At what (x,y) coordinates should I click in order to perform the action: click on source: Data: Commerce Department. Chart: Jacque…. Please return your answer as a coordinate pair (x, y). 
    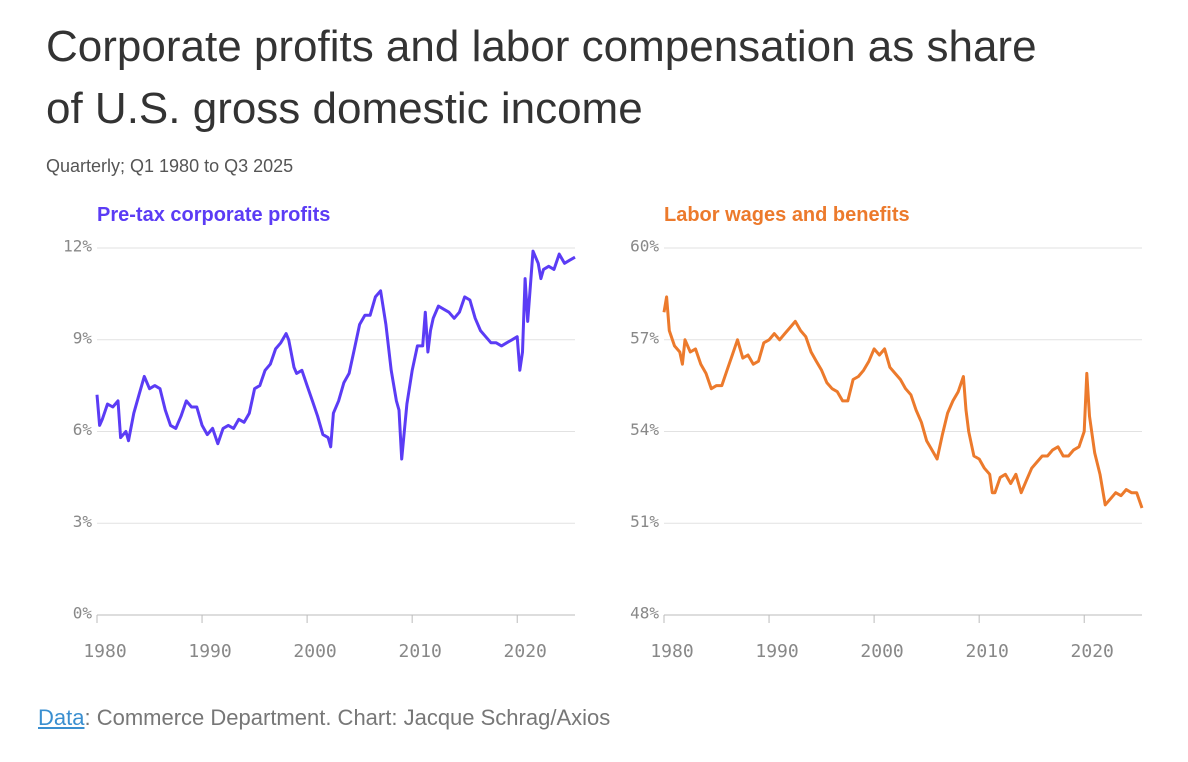
    Looking at the image, I should click on (324, 718).